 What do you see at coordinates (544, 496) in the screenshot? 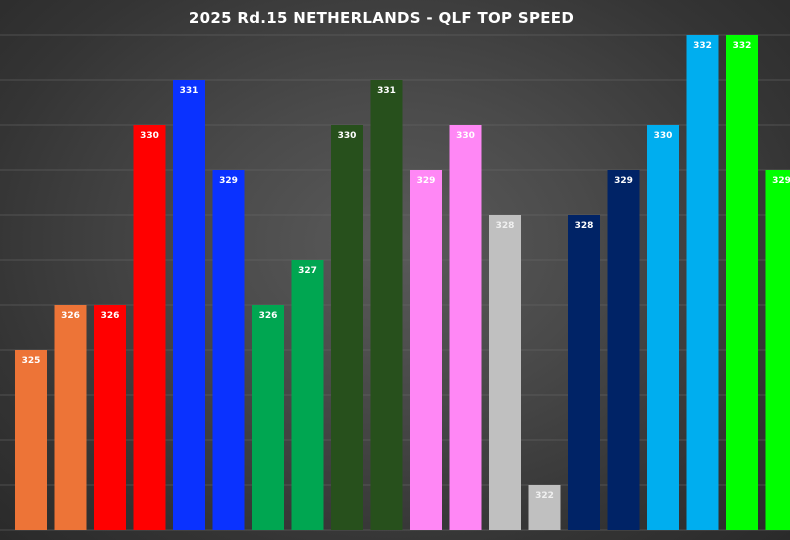
I see `bar-value-label: 322` at bounding box center [544, 496].